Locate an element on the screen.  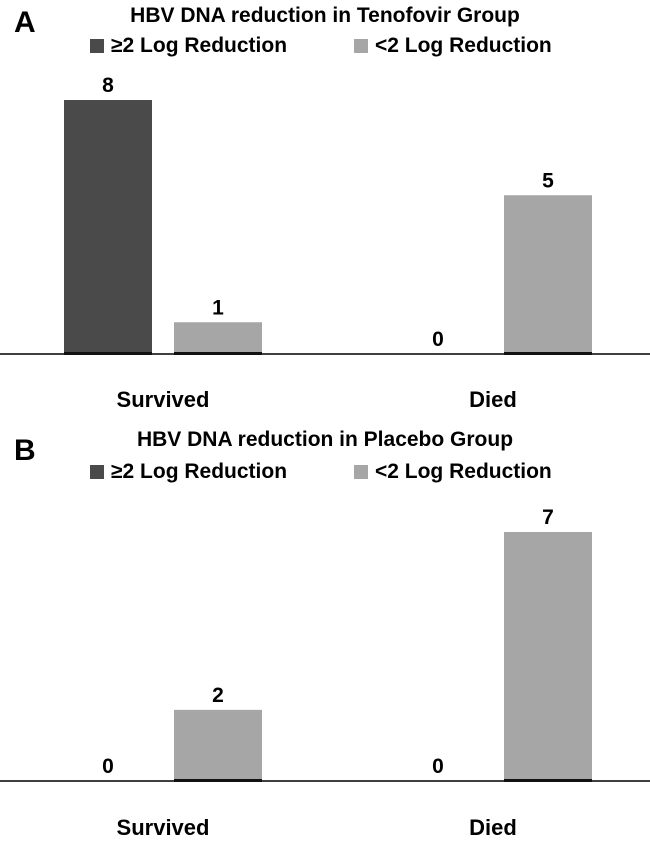
chart-title: HBV DNA reduction in Tenofovir Group is located at coordinates (325, 15).